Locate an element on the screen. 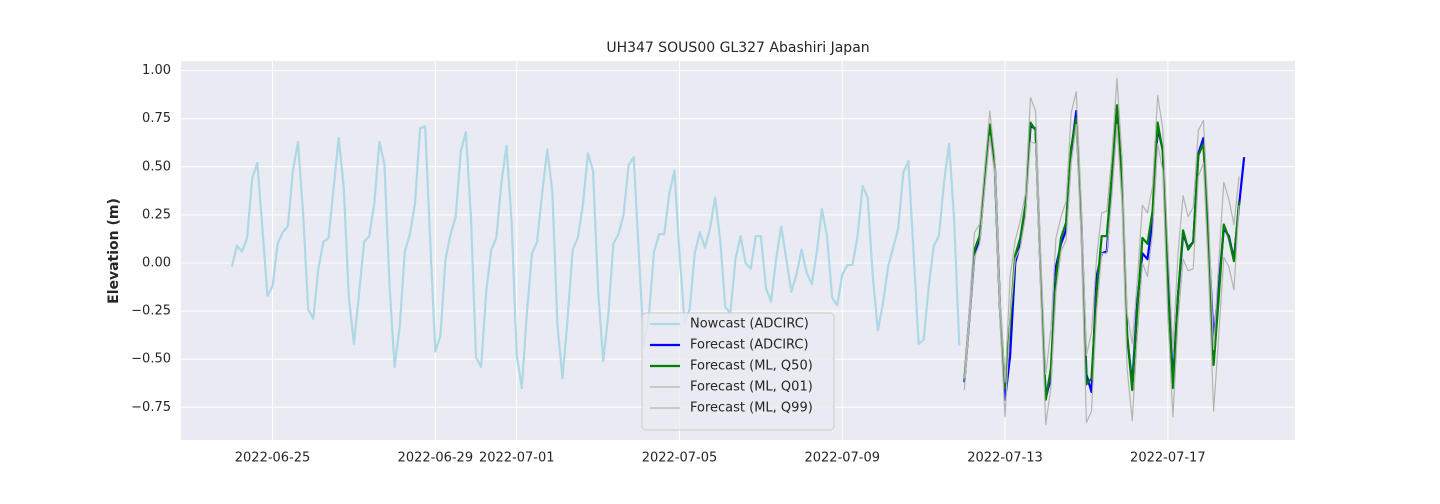 The height and width of the screenshot is (504, 1440). legend-label: Nowcast (ADCIRC) is located at coordinates (749, 324).